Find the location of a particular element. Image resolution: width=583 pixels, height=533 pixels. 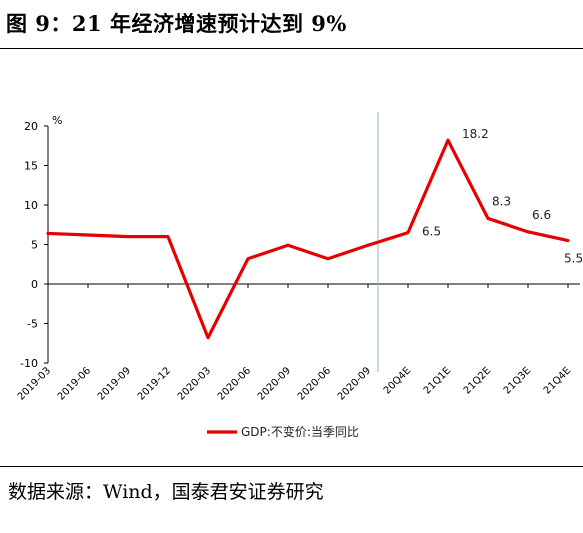

data-label: 6.6 is located at coordinates (541, 215).